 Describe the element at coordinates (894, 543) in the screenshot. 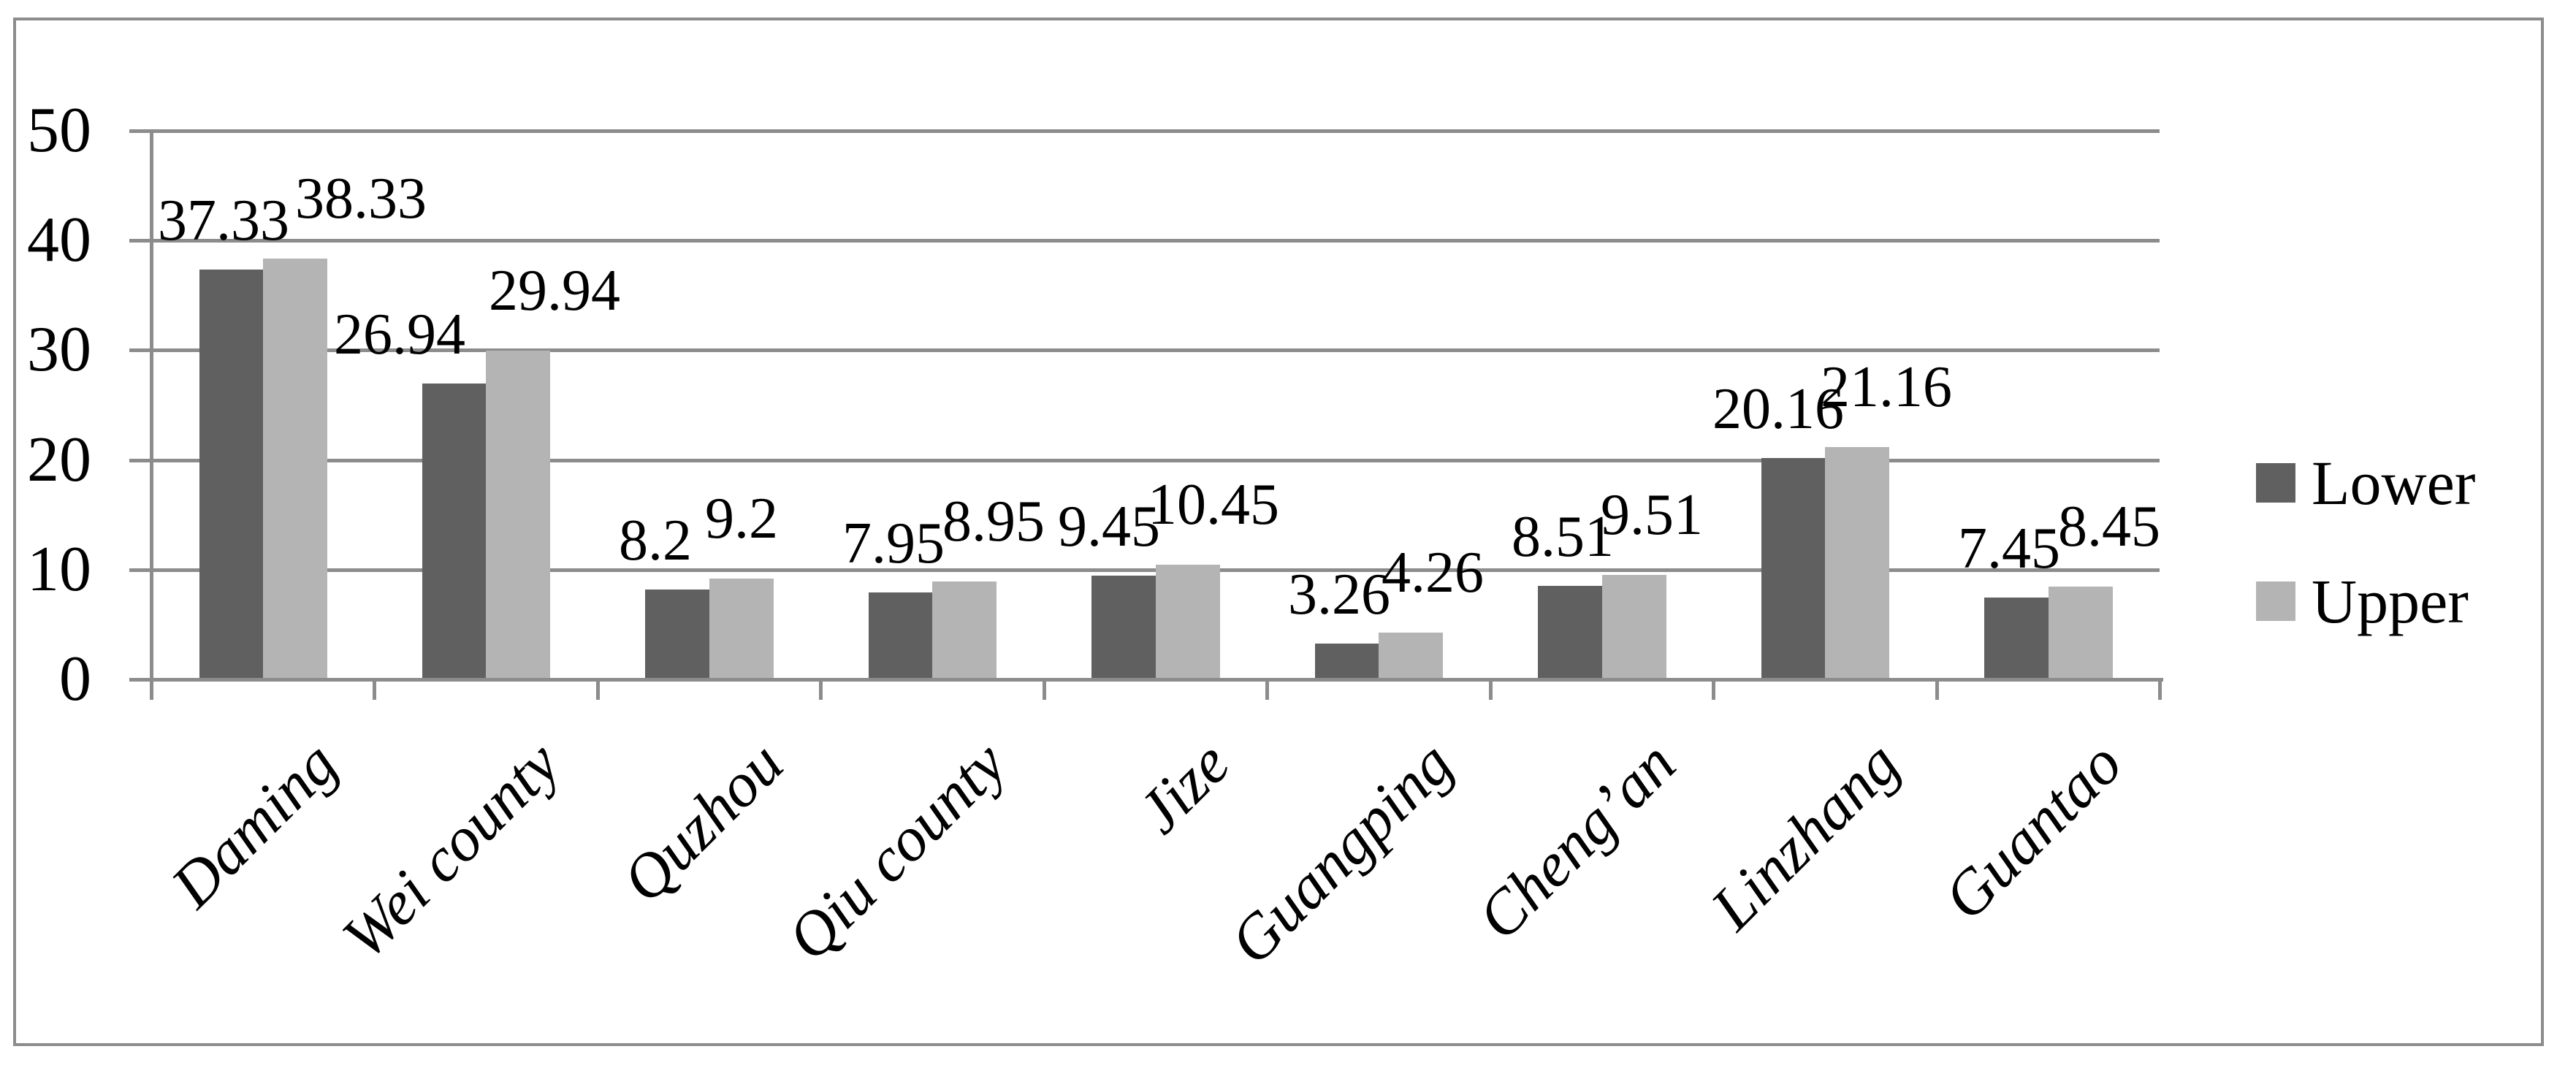

I see `data-label-lower-4: 7.95` at that location.